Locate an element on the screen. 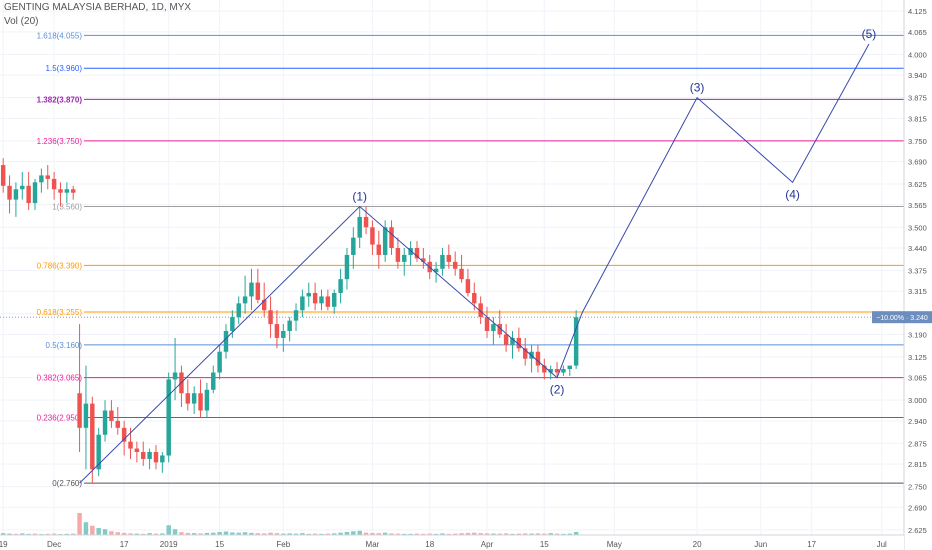 This screenshot has width=932, height=550. price-tick-label: 3.065 is located at coordinates (917, 378).